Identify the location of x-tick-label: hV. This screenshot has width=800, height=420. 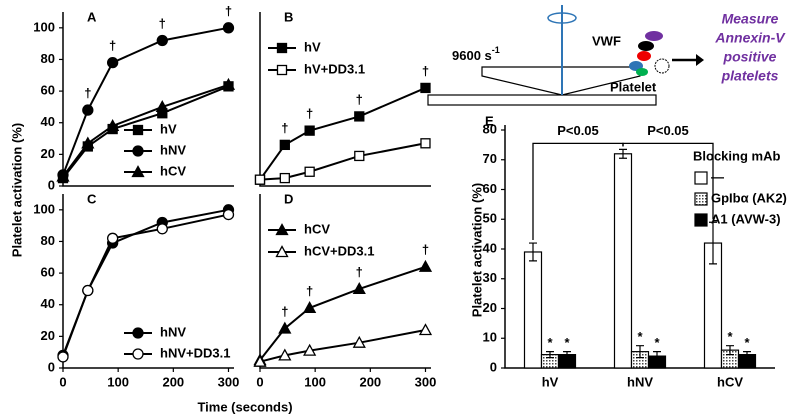
(550, 381).